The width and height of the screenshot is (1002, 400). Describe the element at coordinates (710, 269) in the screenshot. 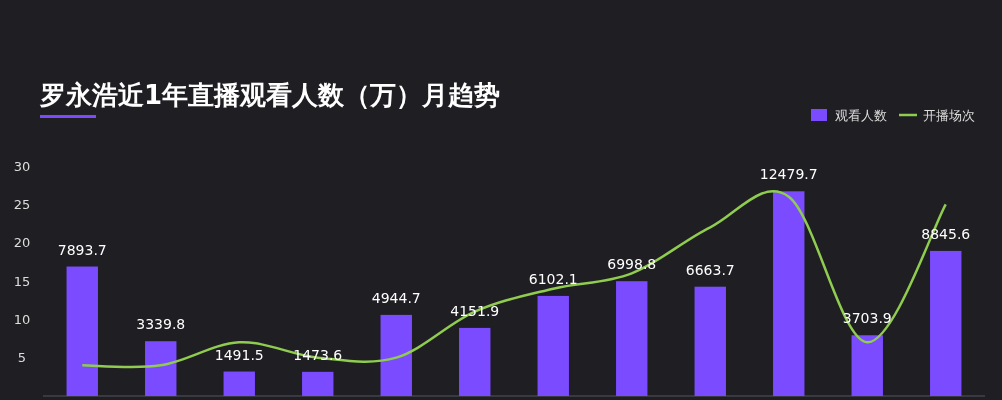

I see `data-label: 6663.7` at that location.